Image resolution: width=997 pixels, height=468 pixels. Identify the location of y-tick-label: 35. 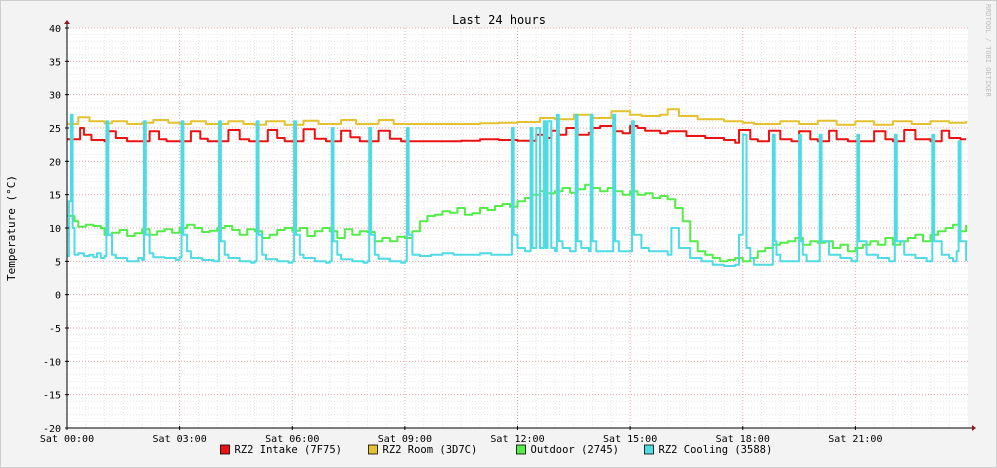
(55, 62).